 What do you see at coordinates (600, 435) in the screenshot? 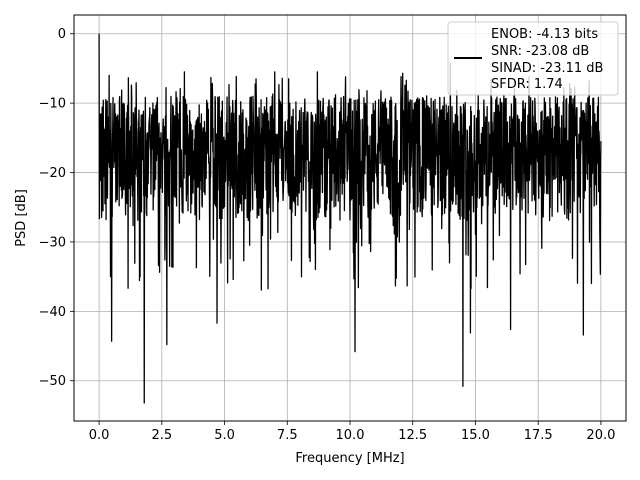
I see `x-tick-label: 20.0` at bounding box center [600, 435].